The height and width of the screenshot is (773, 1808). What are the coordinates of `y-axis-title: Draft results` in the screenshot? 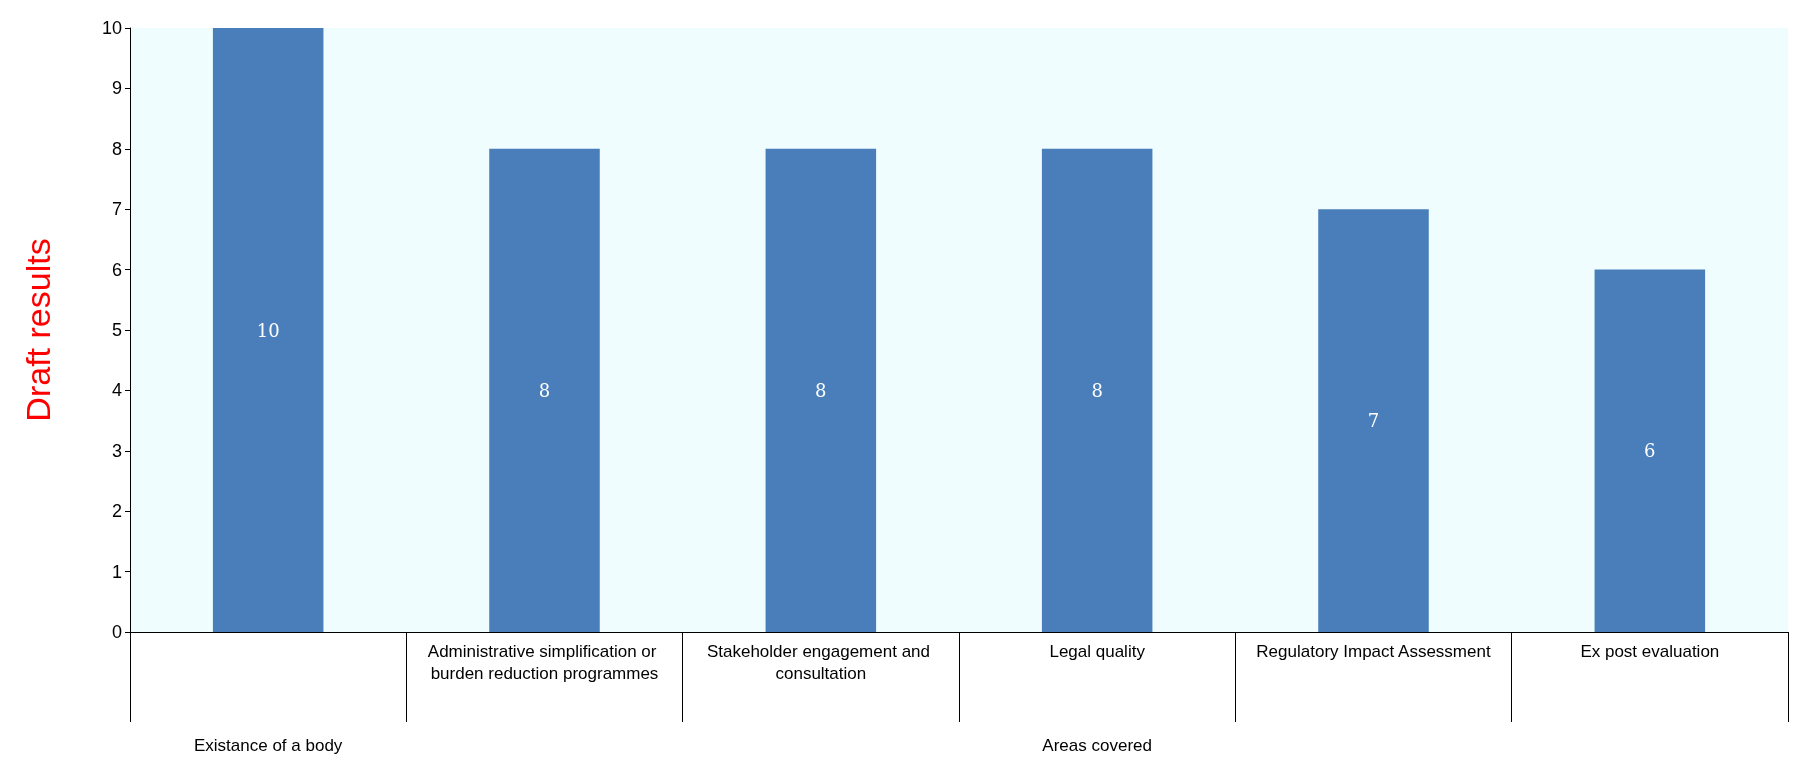 It's located at (38, 330).